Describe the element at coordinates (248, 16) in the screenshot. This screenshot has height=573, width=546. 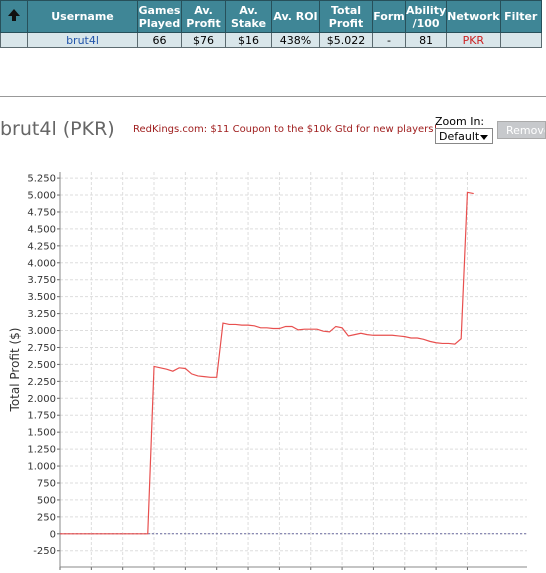
I see `header-cell: Av. Stake` at that location.